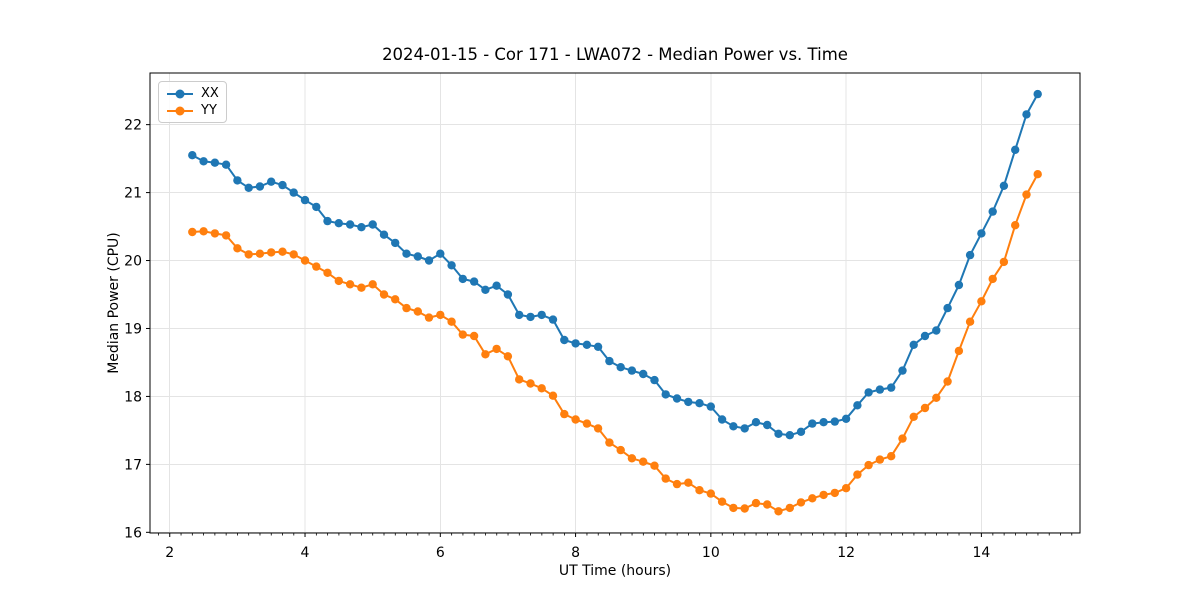 This screenshot has height=600, width=1200. I want to click on x-tick-label: 10, so click(711, 553).